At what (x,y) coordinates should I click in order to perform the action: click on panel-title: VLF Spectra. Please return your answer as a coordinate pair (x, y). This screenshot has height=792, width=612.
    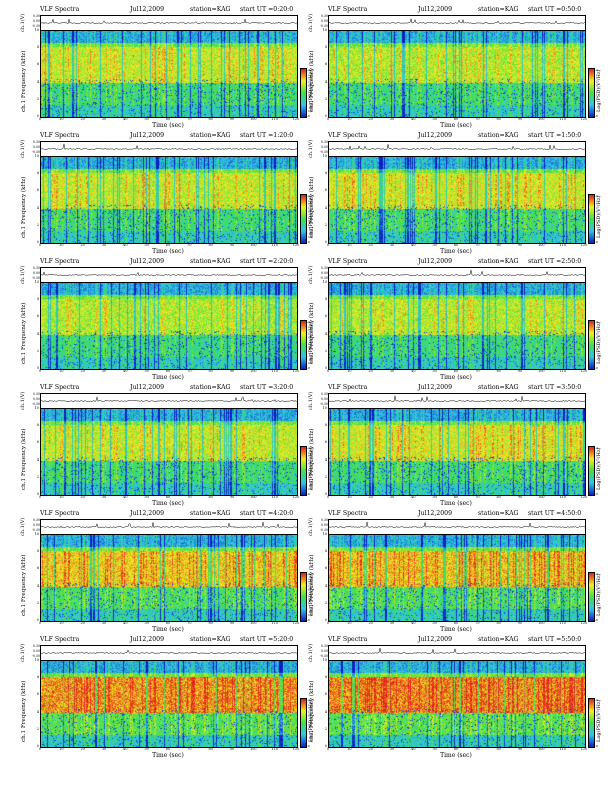
    Looking at the image, I should click on (348, 513).